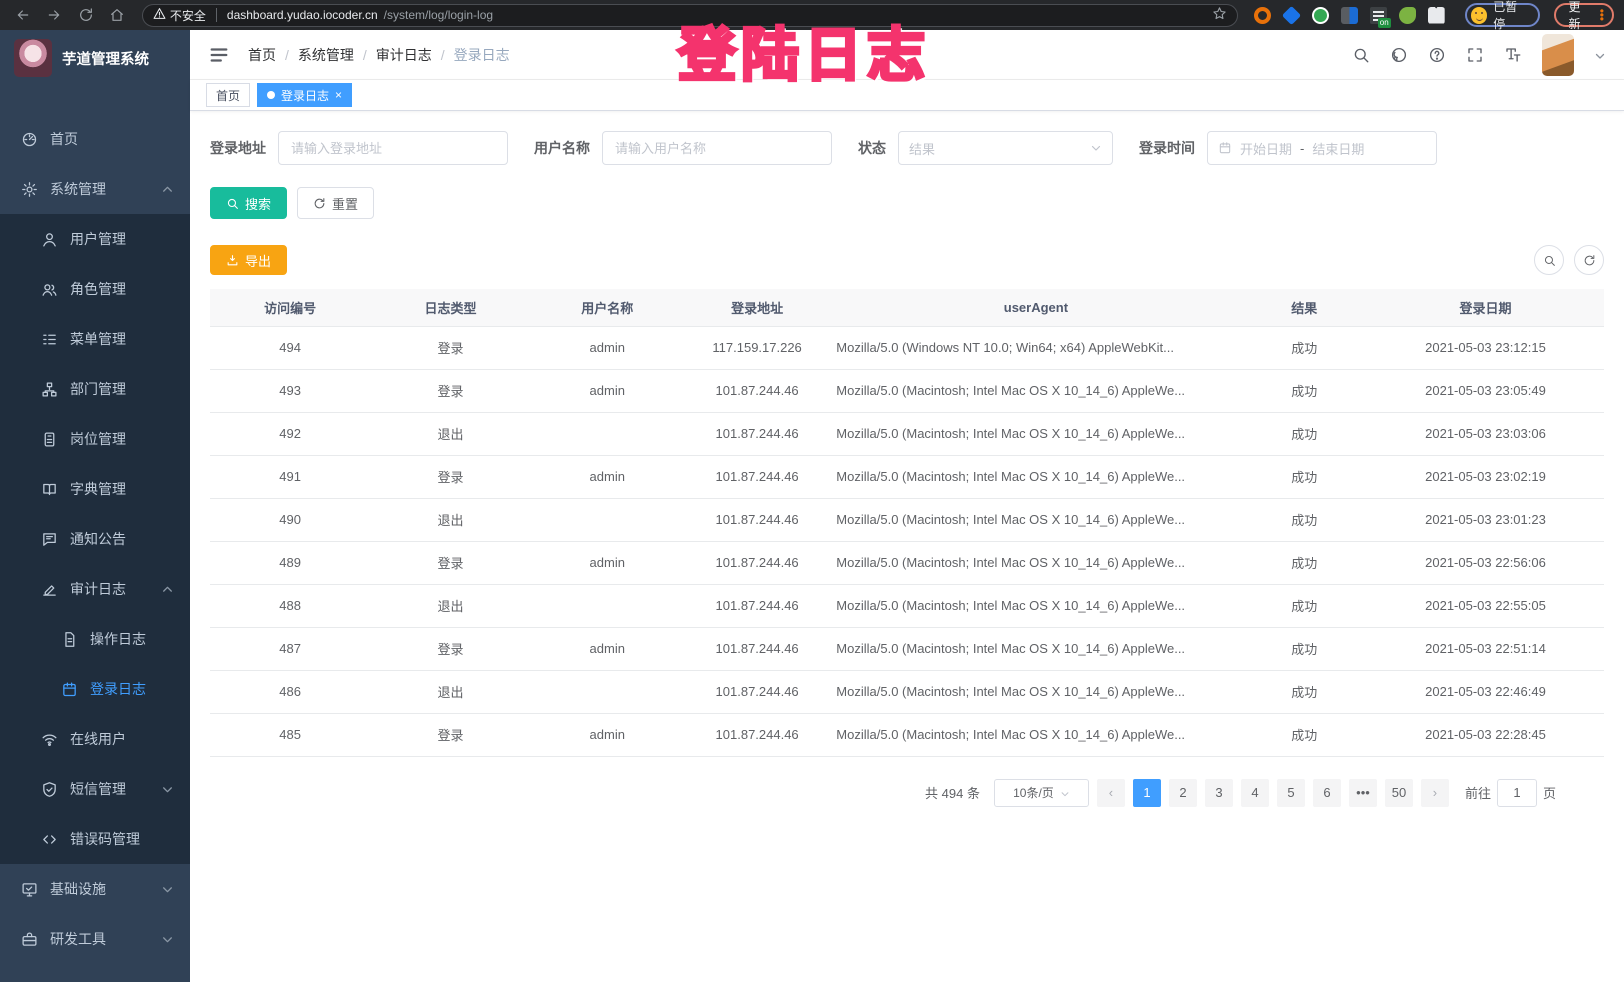  What do you see at coordinates (95, 339) in the screenshot?
I see `sidebar-item-菜单管理: 菜单管理` at bounding box center [95, 339].